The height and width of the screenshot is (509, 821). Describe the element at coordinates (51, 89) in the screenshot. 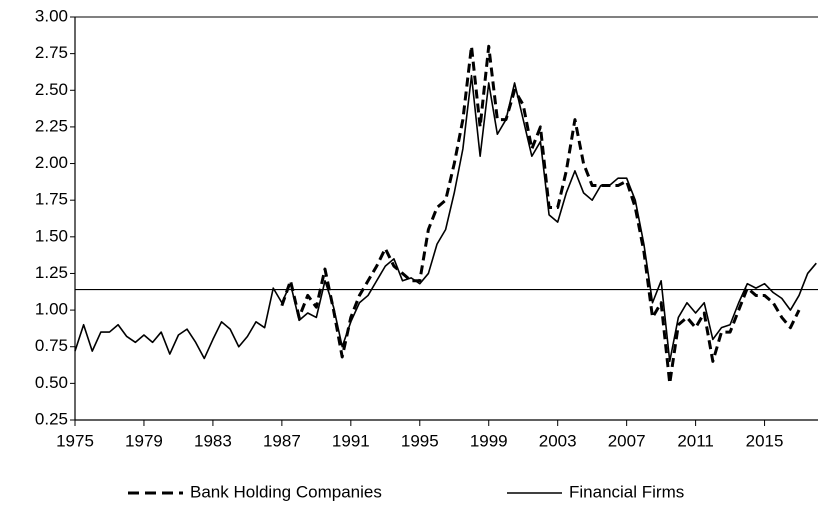

I see `y-tick-label: 2.50` at that location.